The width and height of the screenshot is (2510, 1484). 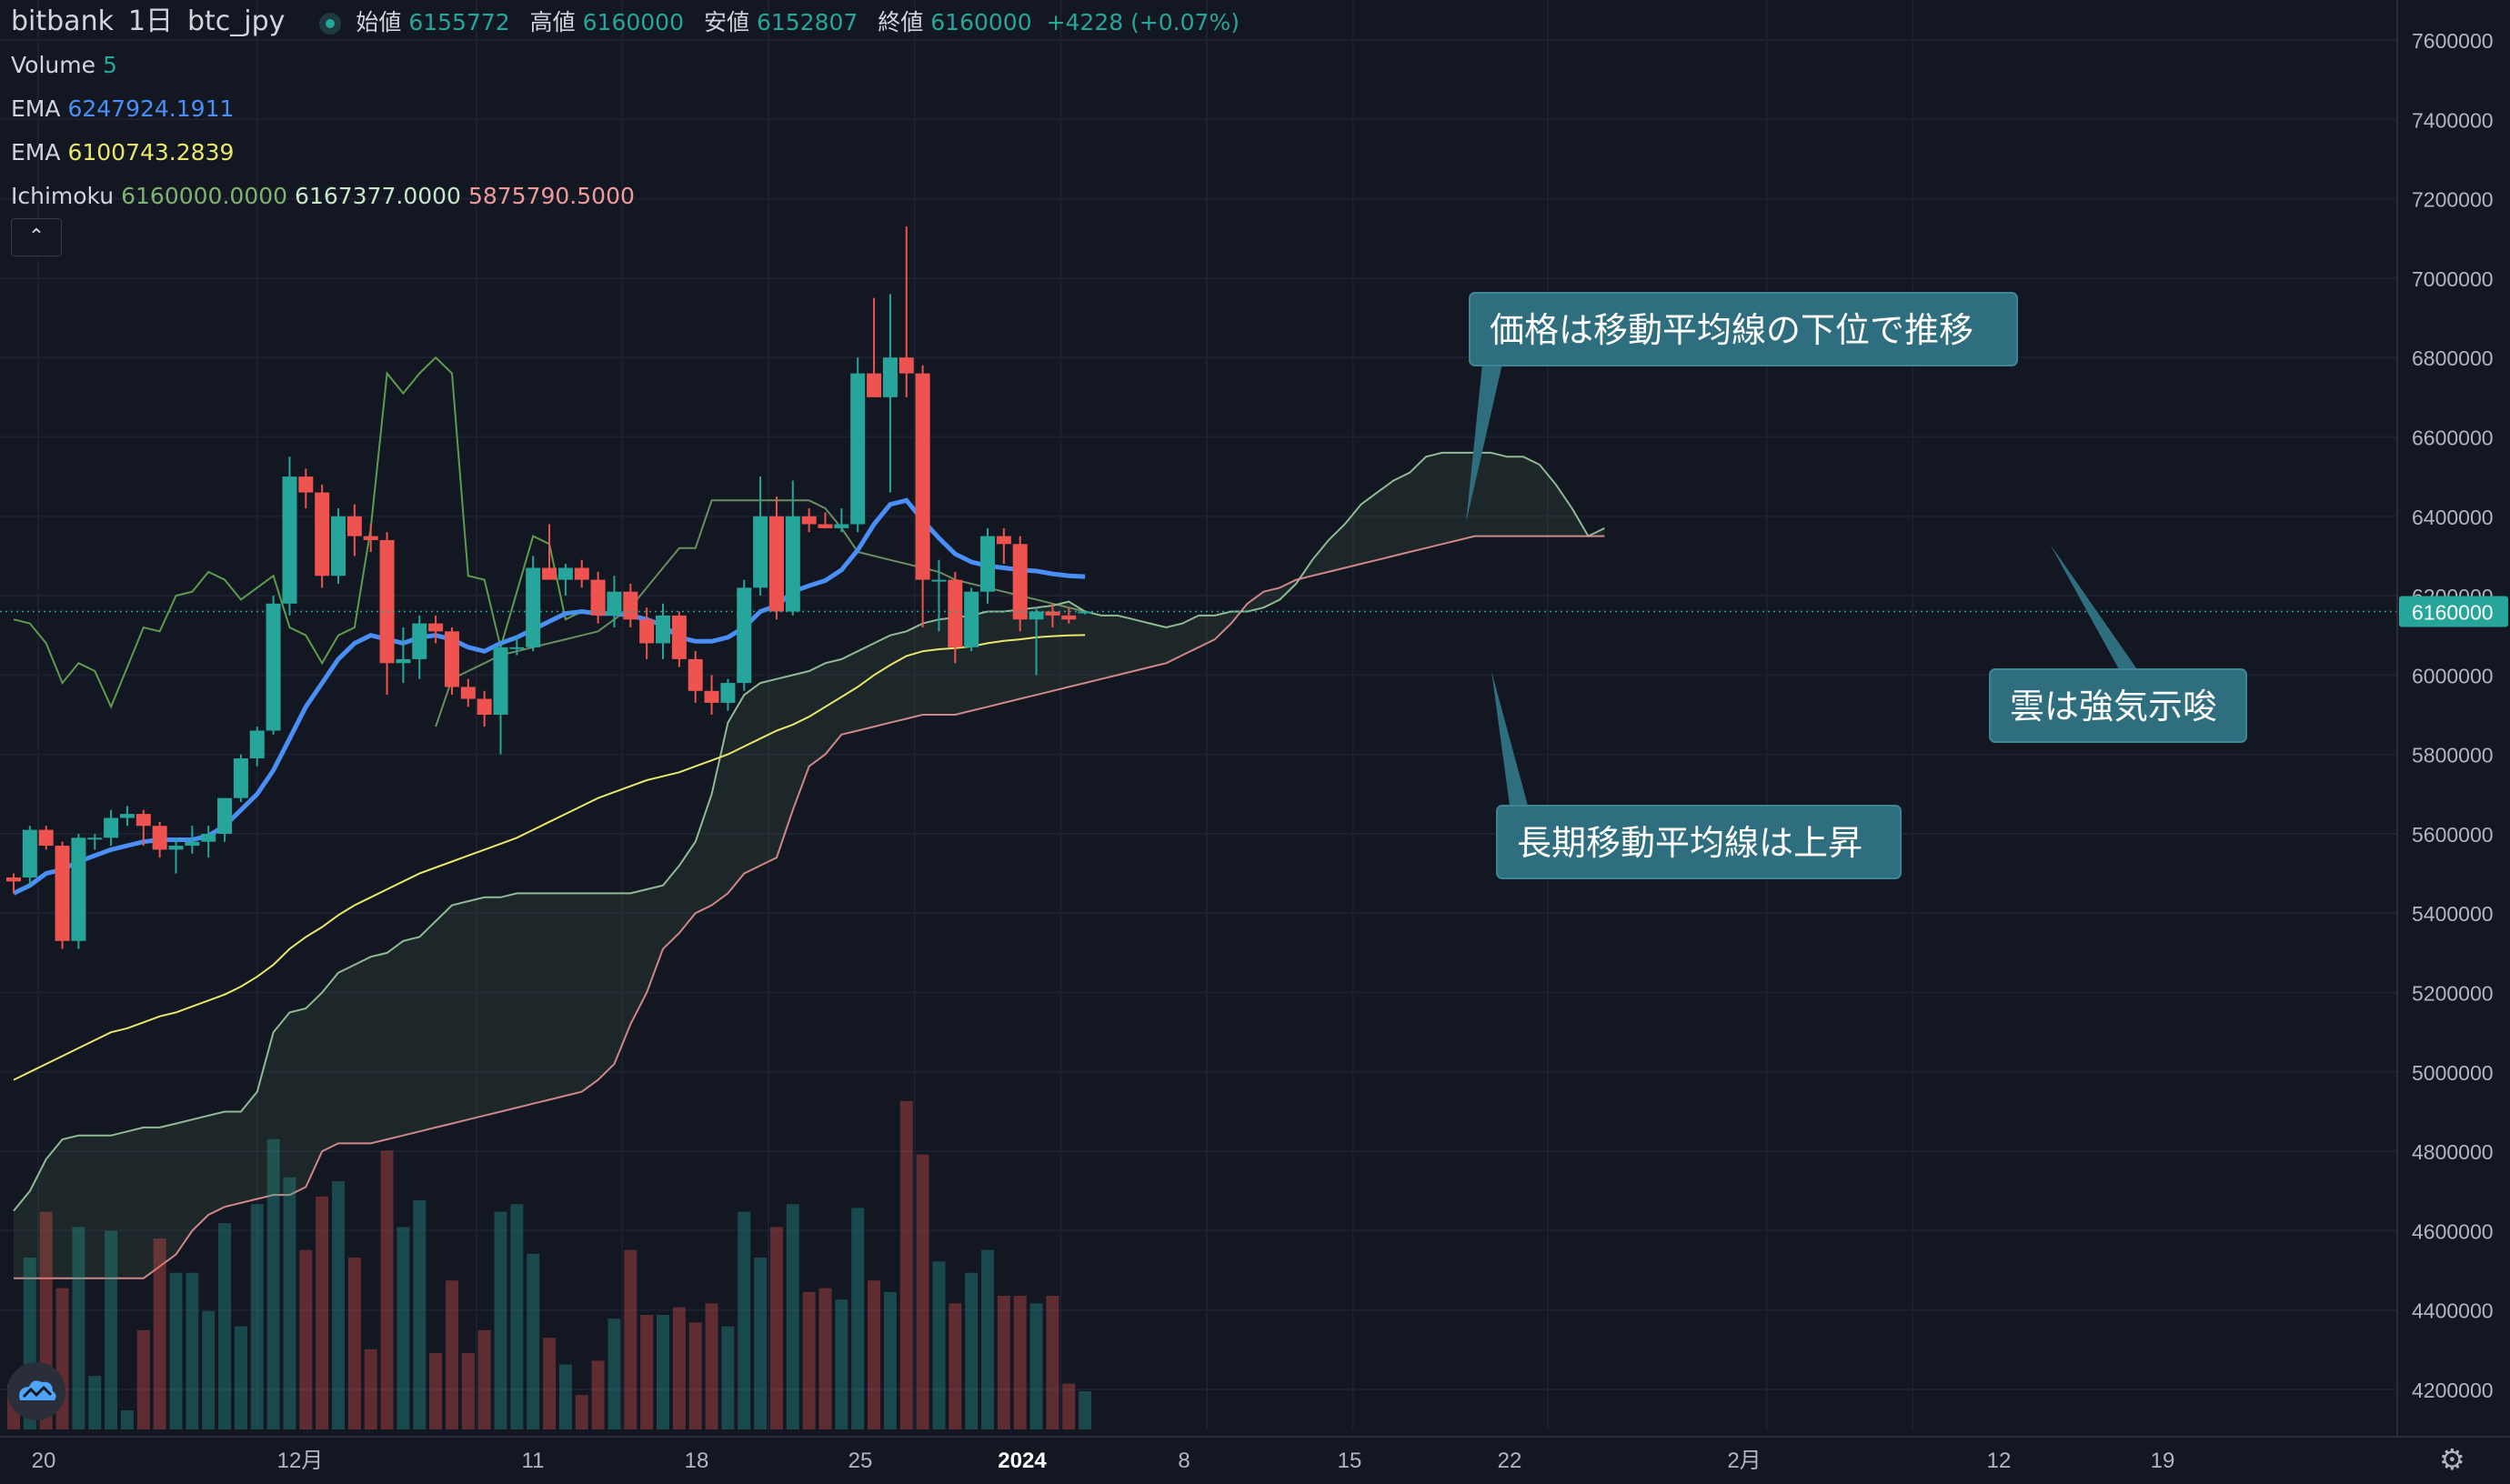 What do you see at coordinates (1731, 330) in the screenshot?
I see `annotation-text: 価格は移動平均線の下位で推移` at bounding box center [1731, 330].